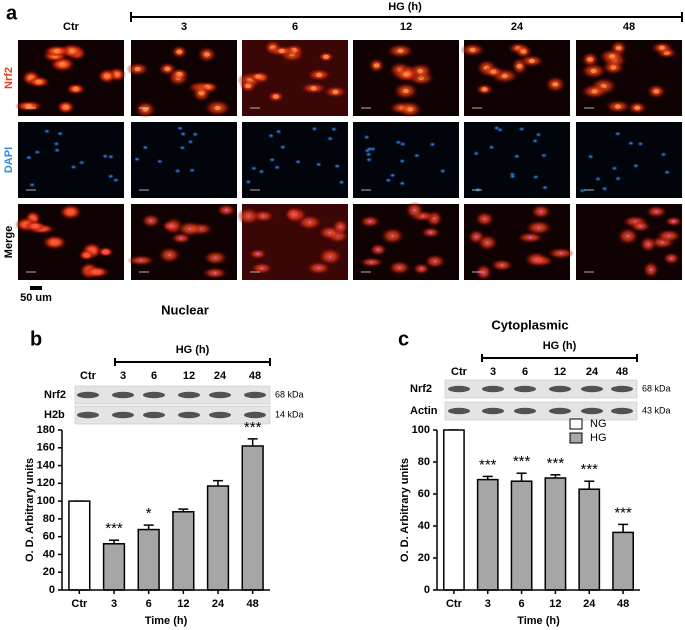 Image resolution: width=685 pixels, height=630 pixels. I want to click on y-tick-label: 100, so click(46, 501).